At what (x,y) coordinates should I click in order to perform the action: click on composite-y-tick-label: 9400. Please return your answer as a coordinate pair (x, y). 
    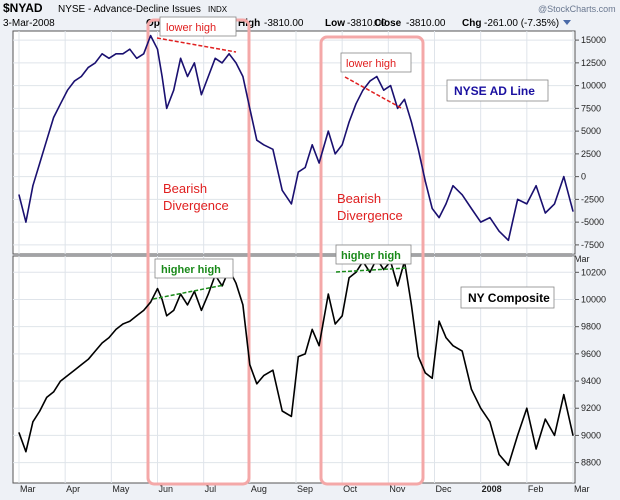
    Looking at the image, I should click on (591, 381).